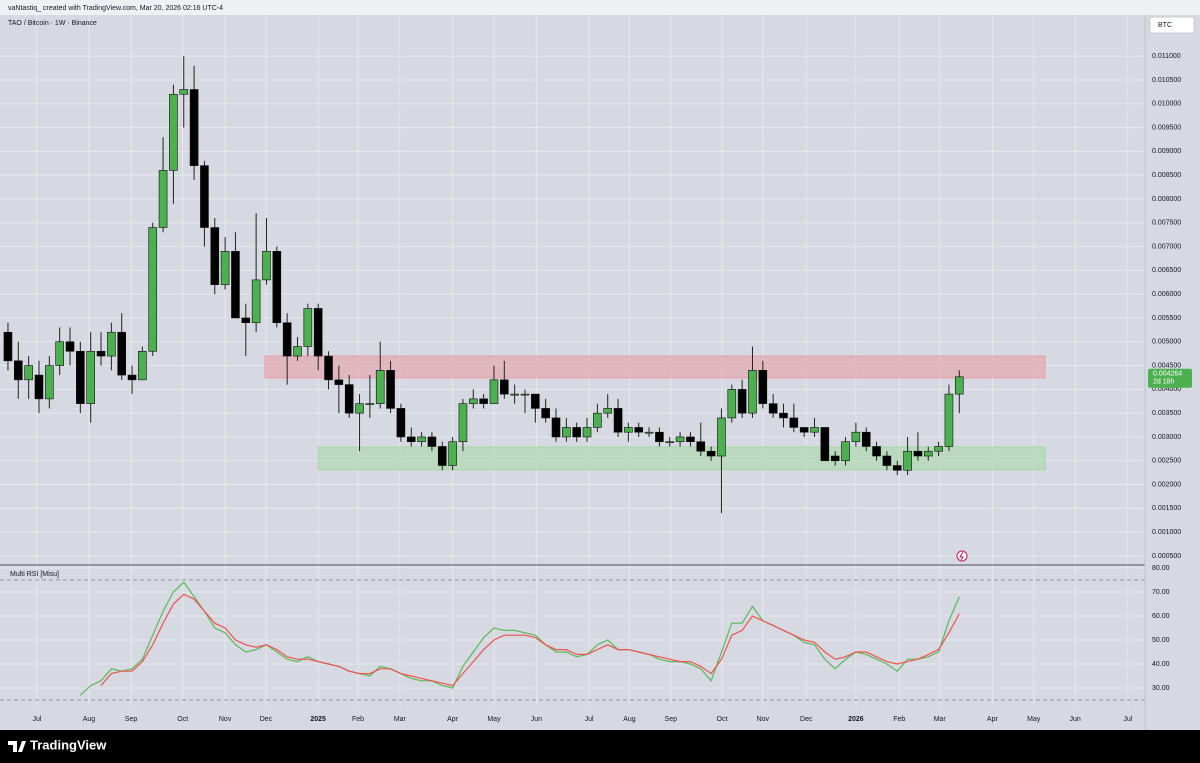 The width and height of the screenshot is (1200, 763). What do you see at coordinates (1165, 25) in the screenshot?
I see `currency: BTC` at bounding box center [1165, 25].